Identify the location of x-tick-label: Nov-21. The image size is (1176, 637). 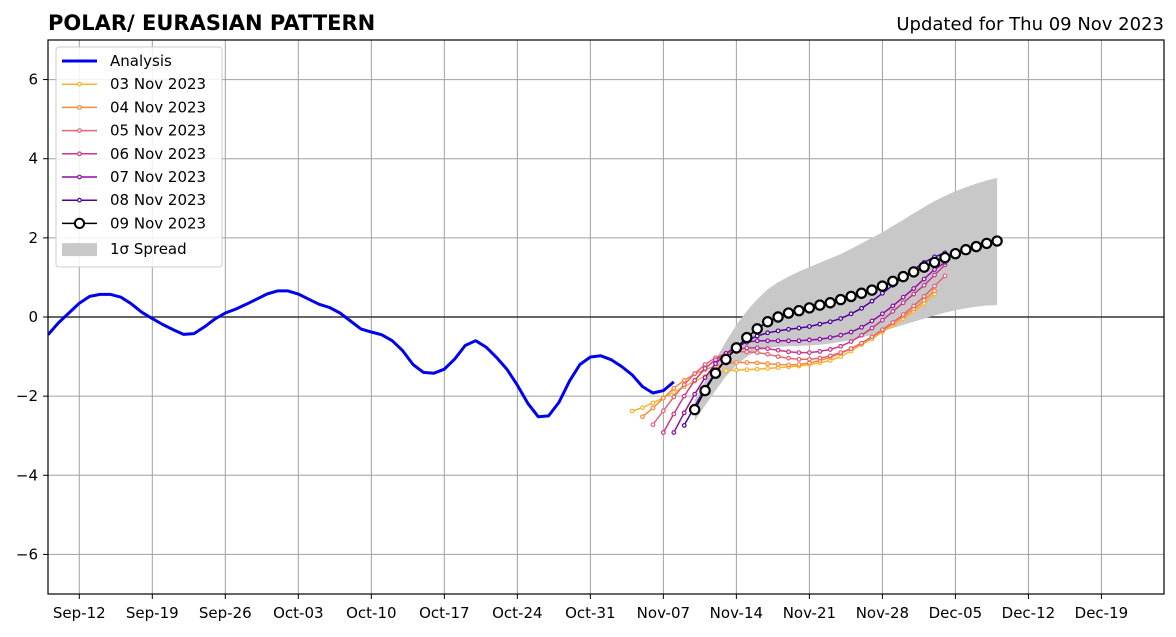
(809, 613).